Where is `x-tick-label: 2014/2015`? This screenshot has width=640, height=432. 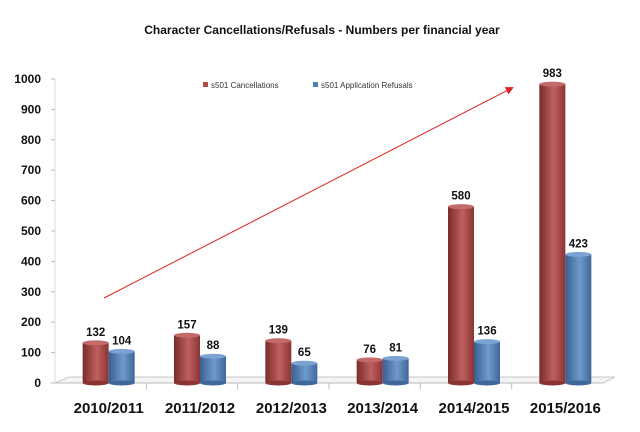
x-tick-label: 2014/2015 is located at coordinates (474, 408).